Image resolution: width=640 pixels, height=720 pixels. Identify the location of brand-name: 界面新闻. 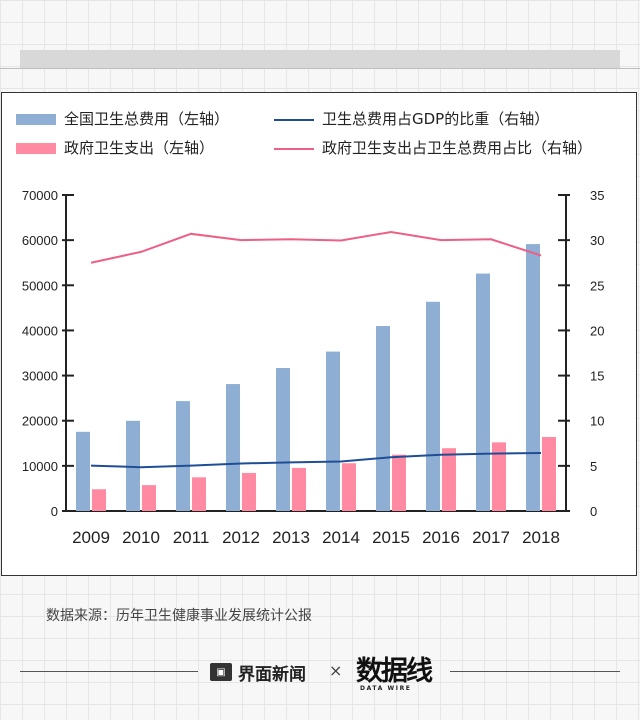
(272, 674).